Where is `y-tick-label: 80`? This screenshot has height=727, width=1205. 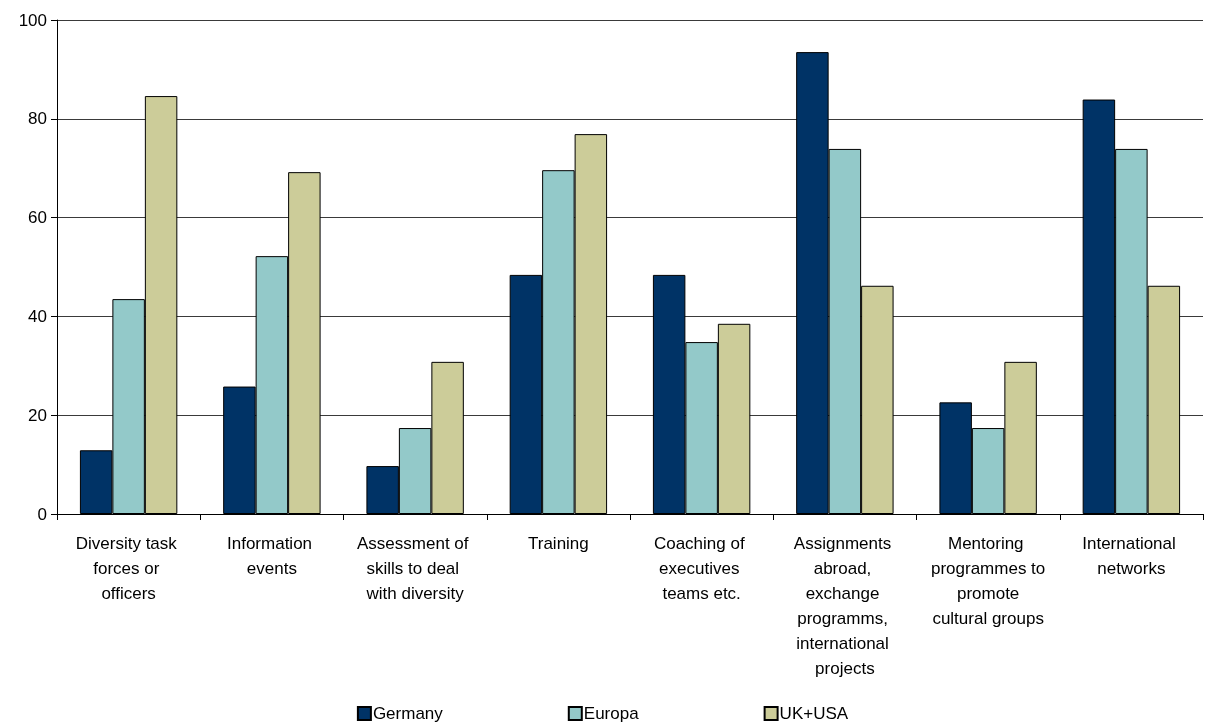 y-tick-label: 80 is located at coordinates (37, 119).